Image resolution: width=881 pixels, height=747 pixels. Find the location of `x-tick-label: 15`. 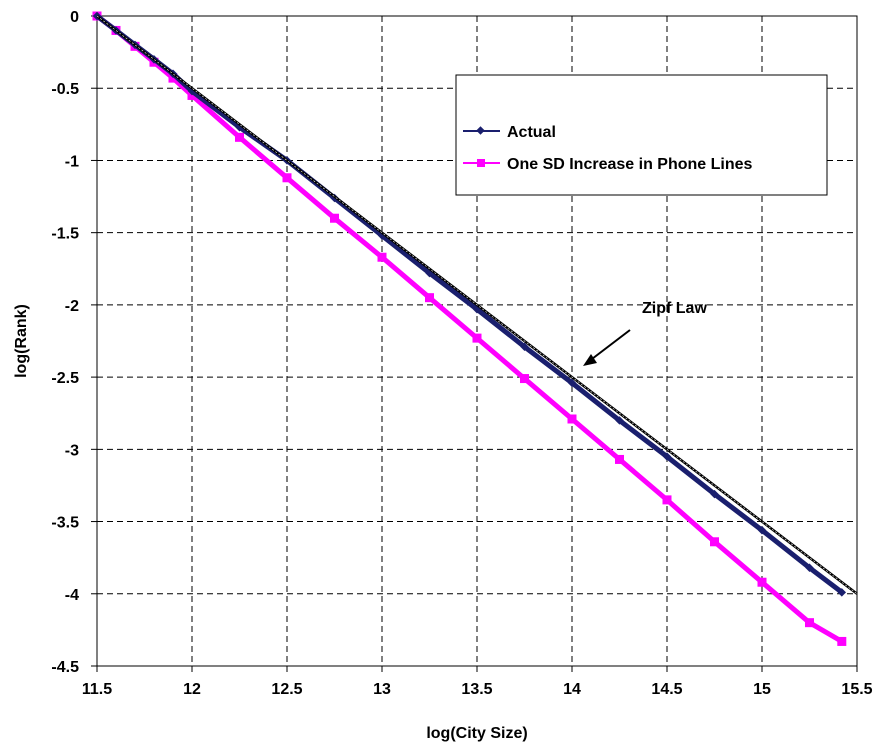

x-tick-label: 15 is located at coordinates (762, 689).